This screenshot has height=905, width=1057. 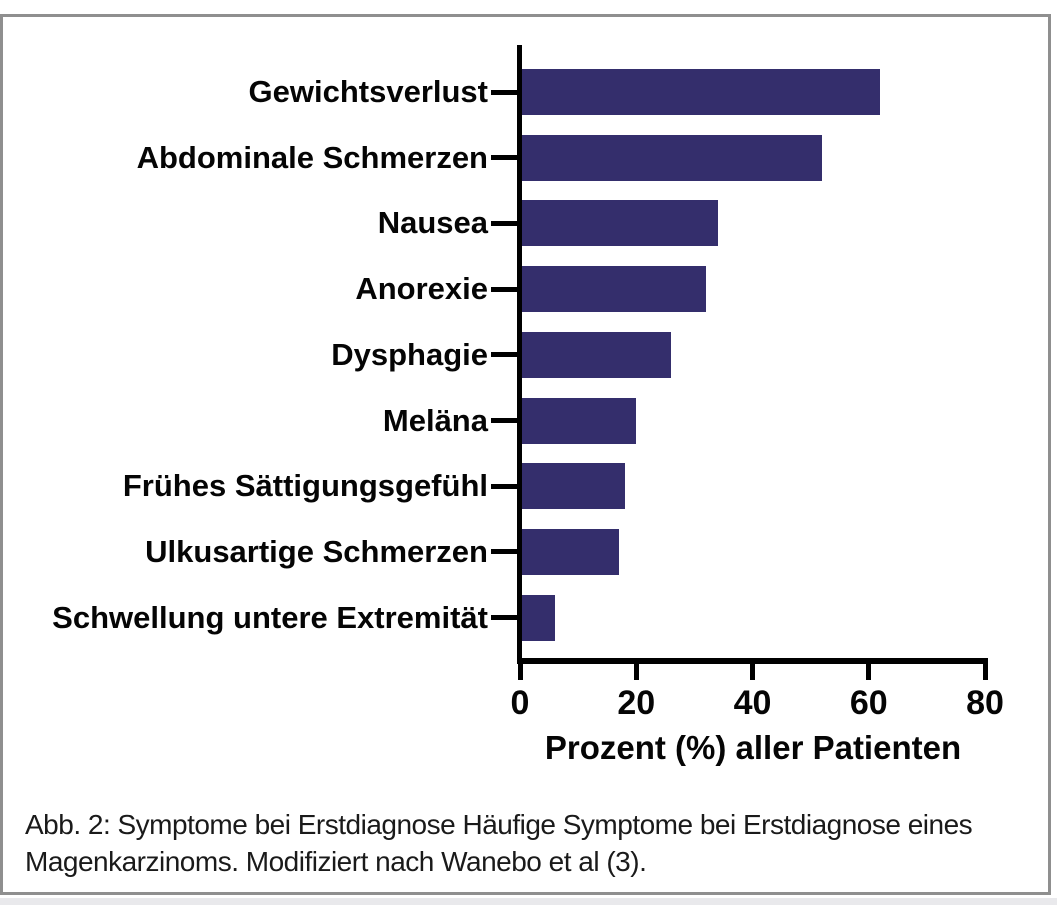 I want to click on category-label: Meläna, so click(x=435, y=420).